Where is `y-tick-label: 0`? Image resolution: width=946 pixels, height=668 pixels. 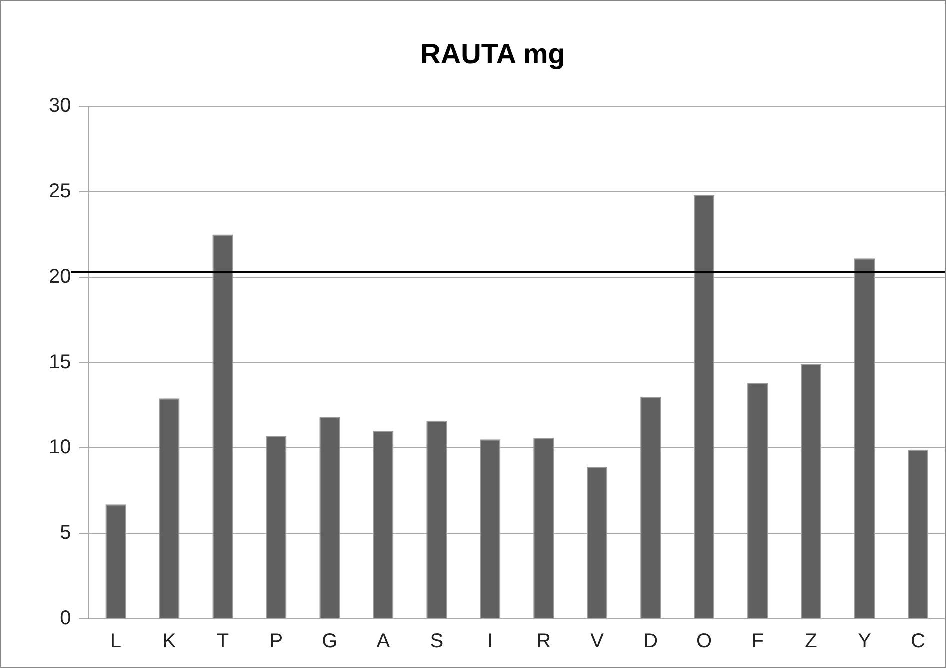
y-tick-label: 0 is located at coordinates (66, 619).